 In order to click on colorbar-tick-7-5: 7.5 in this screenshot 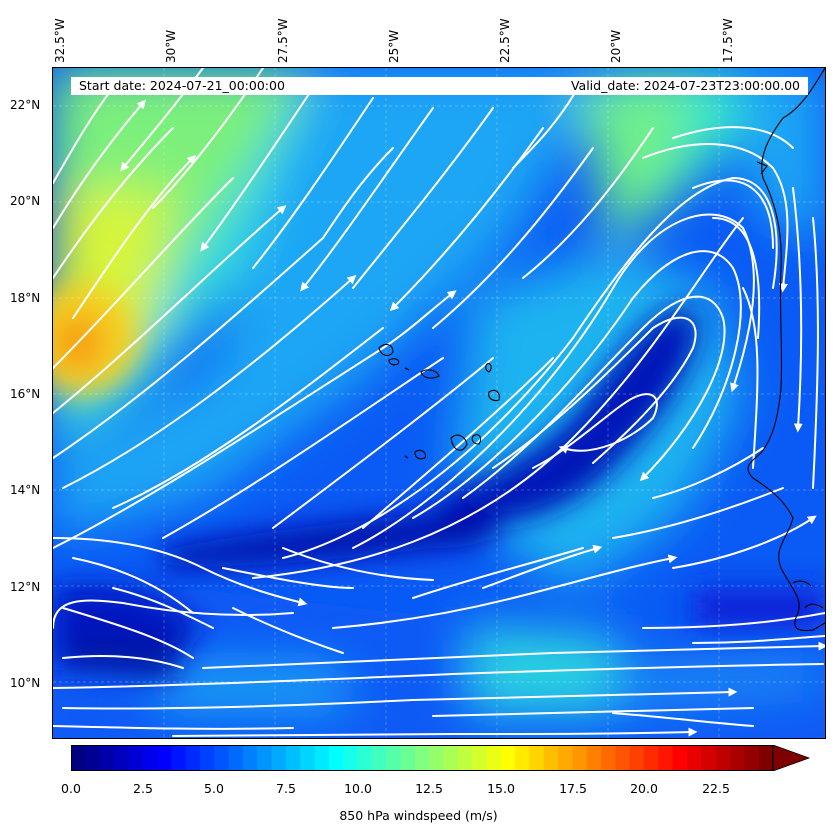, I will do `click(286, 788)`.